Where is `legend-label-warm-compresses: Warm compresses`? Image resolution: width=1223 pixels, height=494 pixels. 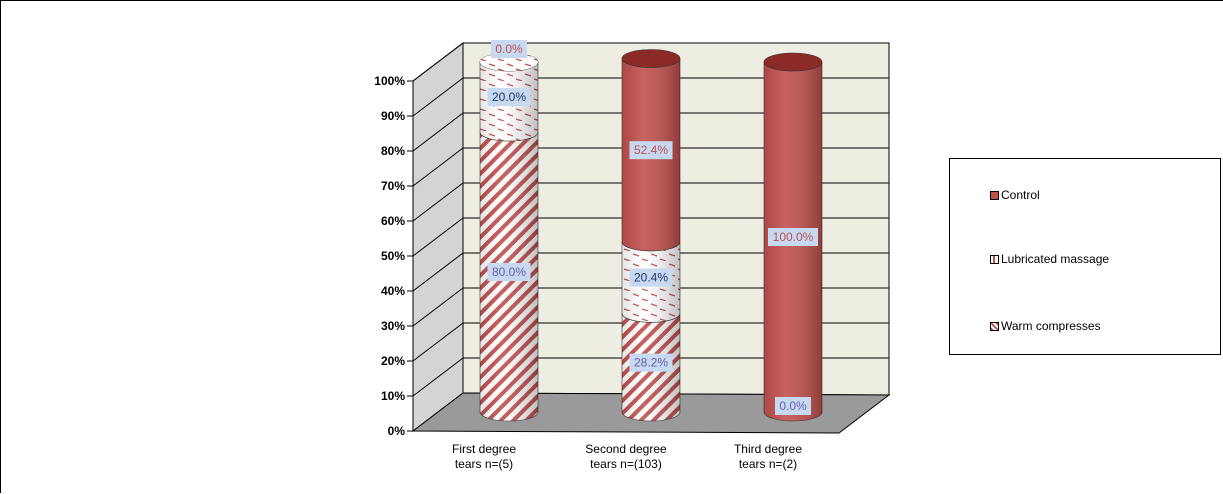
legend-label-warm-compresses: Warm compresses is located at coordinates (1051, 326).